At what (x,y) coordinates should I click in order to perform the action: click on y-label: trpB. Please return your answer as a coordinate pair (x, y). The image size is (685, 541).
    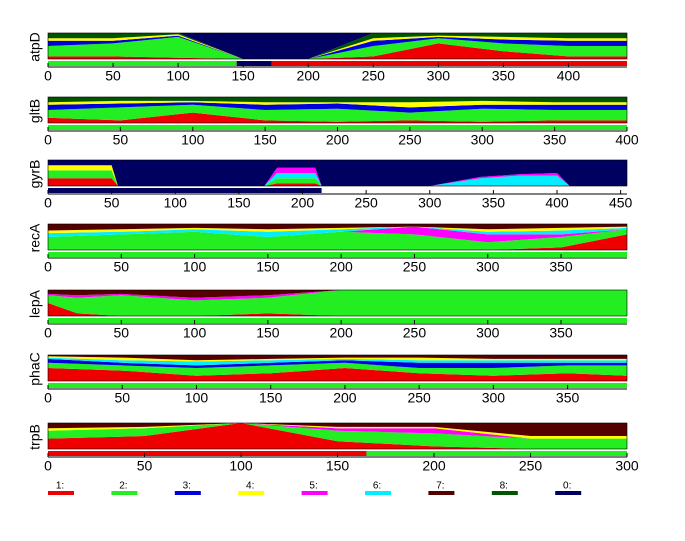
    Looking at the image, I should click on (35, 437).